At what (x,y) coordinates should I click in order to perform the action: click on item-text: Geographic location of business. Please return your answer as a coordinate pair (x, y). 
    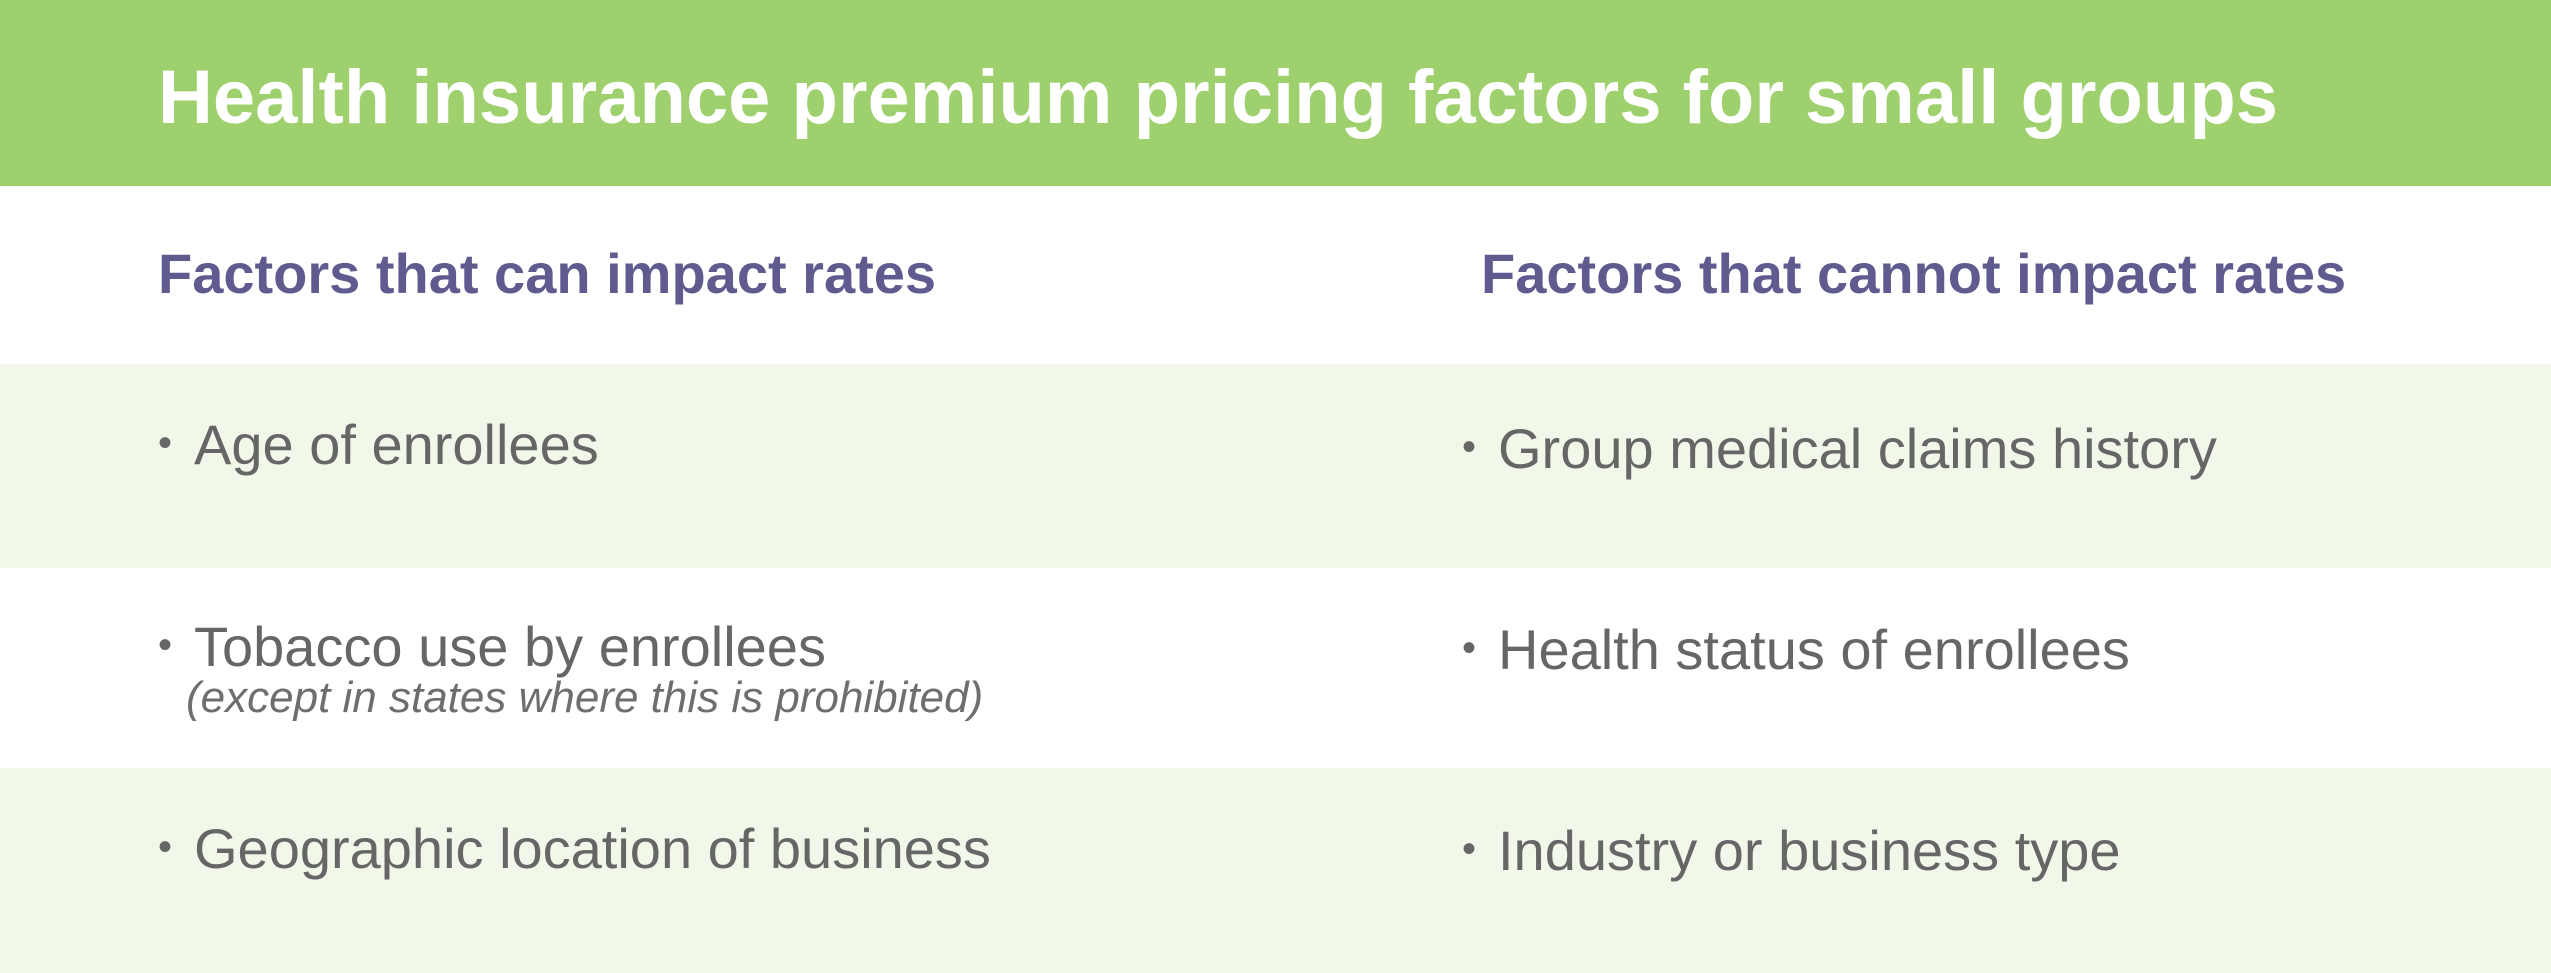
    Looking at the image, I should click on (592, 848).